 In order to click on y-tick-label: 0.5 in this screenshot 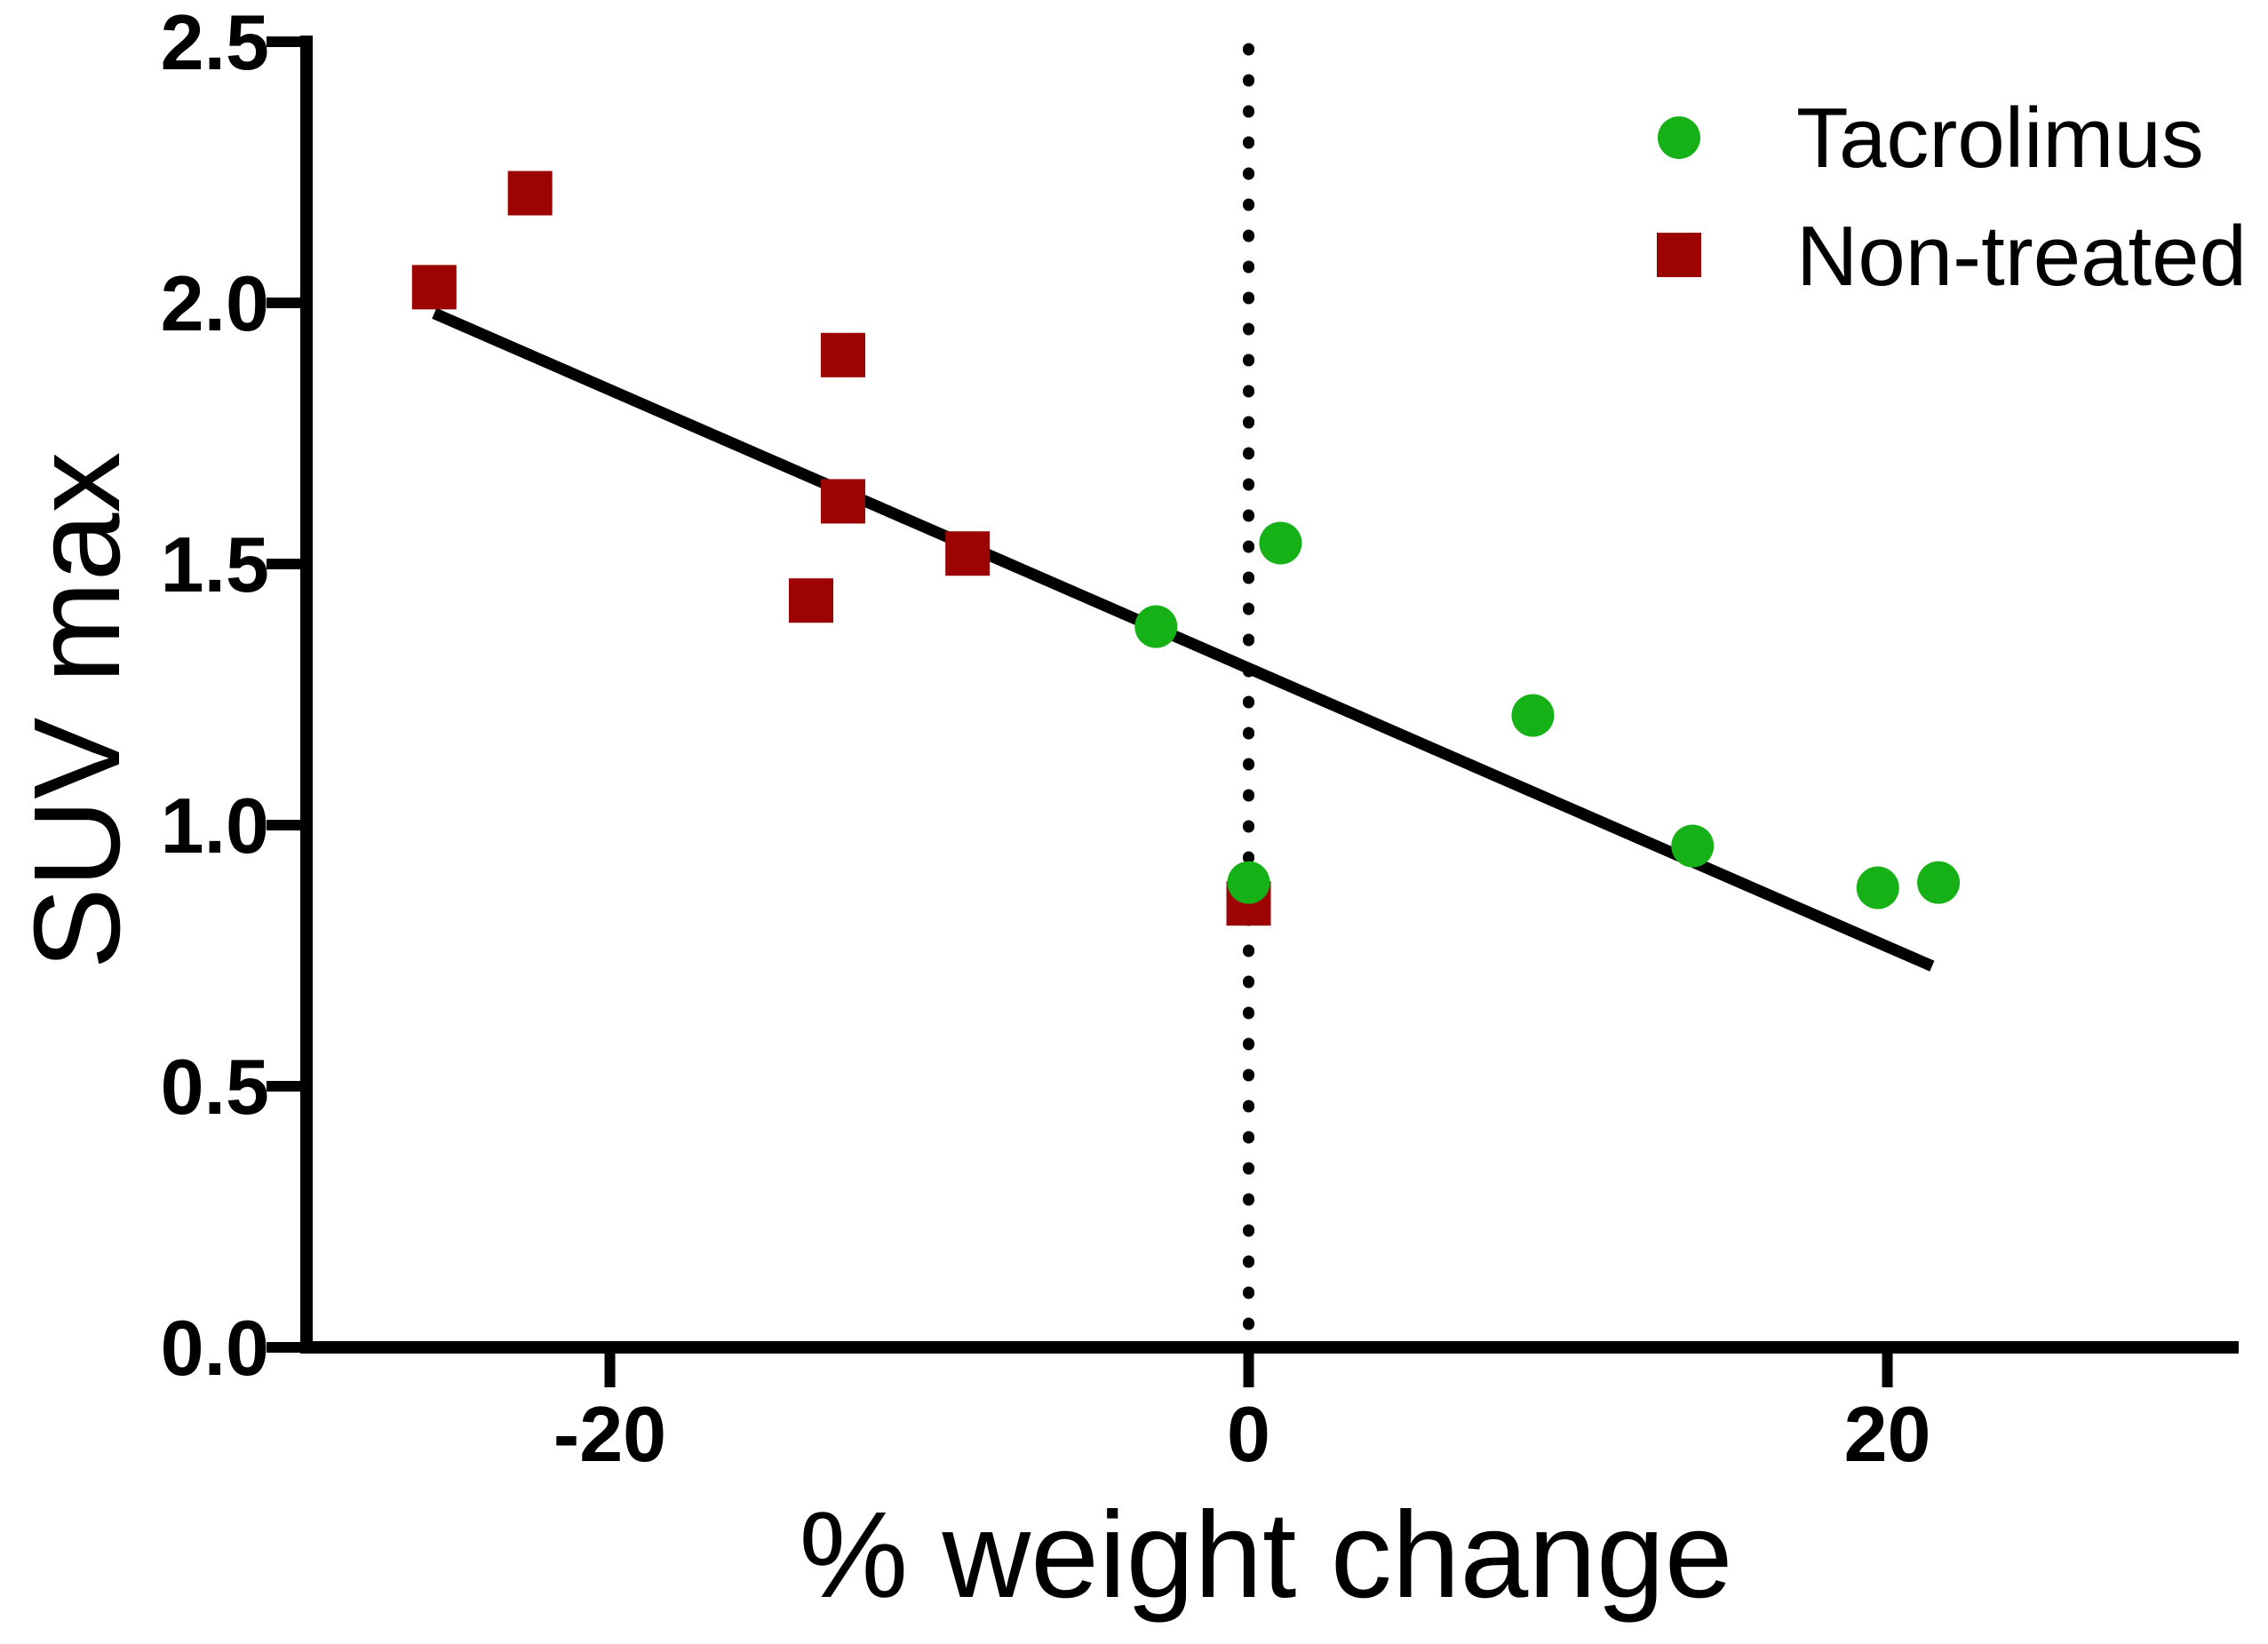, I will do `click(215, 1087)`.